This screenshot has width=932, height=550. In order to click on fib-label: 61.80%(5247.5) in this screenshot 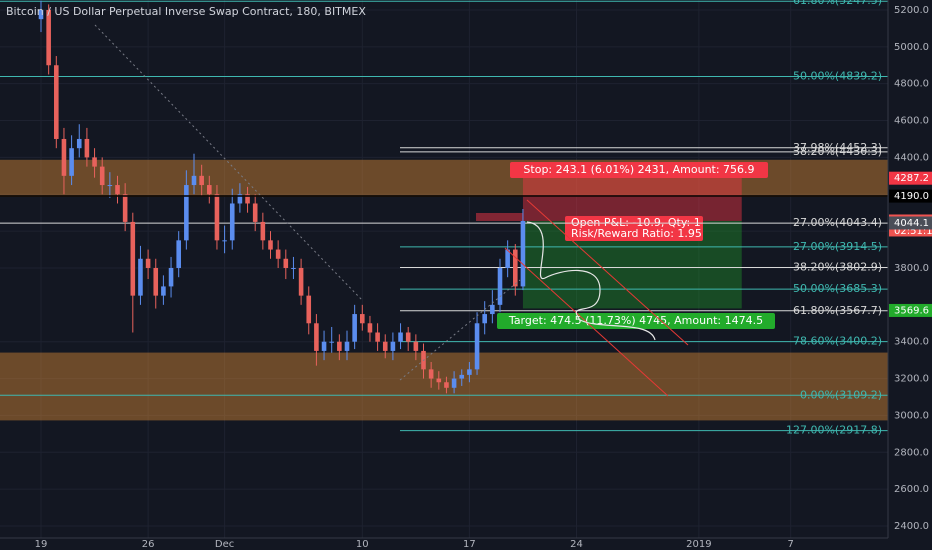, I will do `click(837, 3)`.